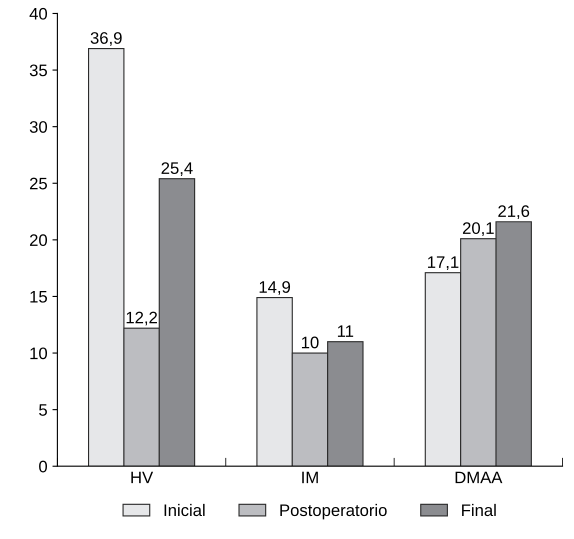 The image size is (574, 539). What do you see at coordinates (142, 478) in the screenshot?
I see `x-tick-label: HV` at bounding box center [142, 478].